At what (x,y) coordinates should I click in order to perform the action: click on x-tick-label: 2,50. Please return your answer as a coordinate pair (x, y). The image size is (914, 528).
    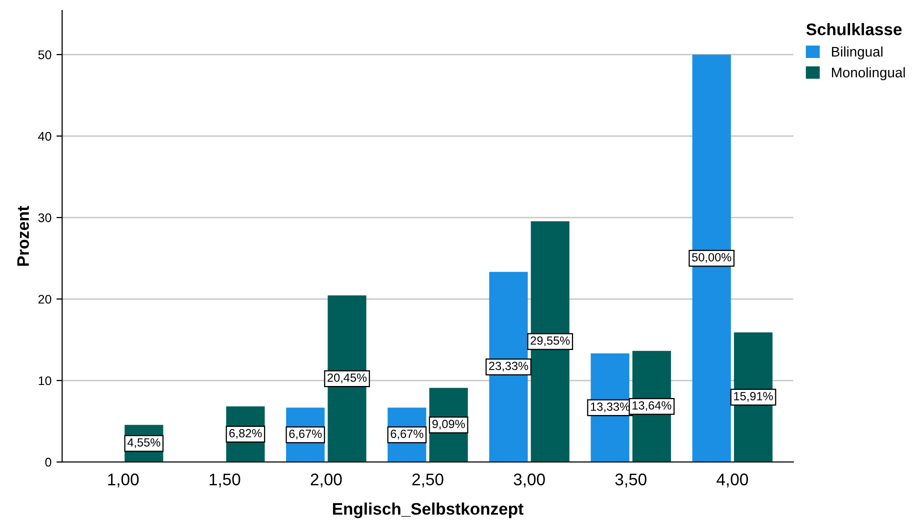
    Looking at the image, I should click on (428, 481).